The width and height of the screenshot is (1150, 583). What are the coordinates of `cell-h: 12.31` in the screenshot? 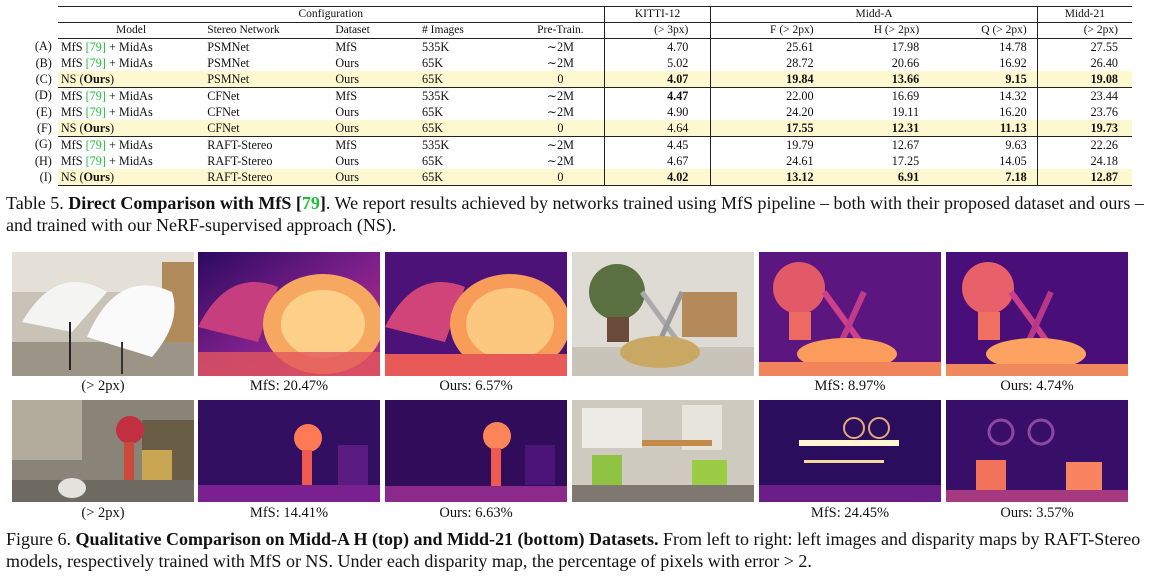 It's located at (877, 128).